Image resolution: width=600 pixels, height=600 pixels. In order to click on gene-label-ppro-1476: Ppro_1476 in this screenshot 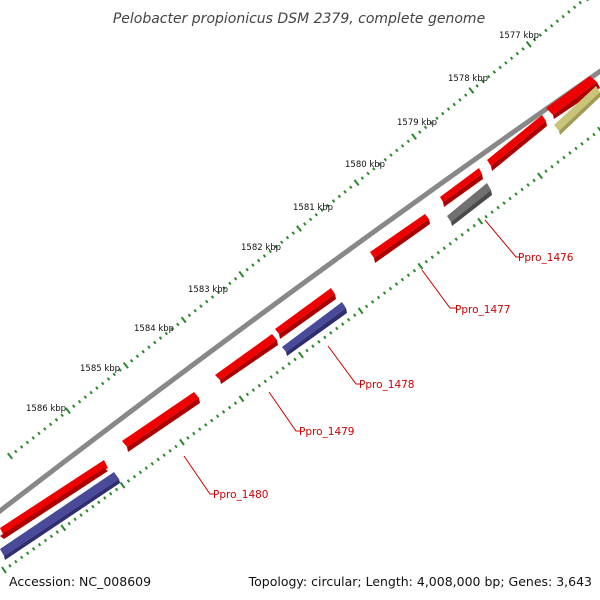, I will do `click(546, 258)`.